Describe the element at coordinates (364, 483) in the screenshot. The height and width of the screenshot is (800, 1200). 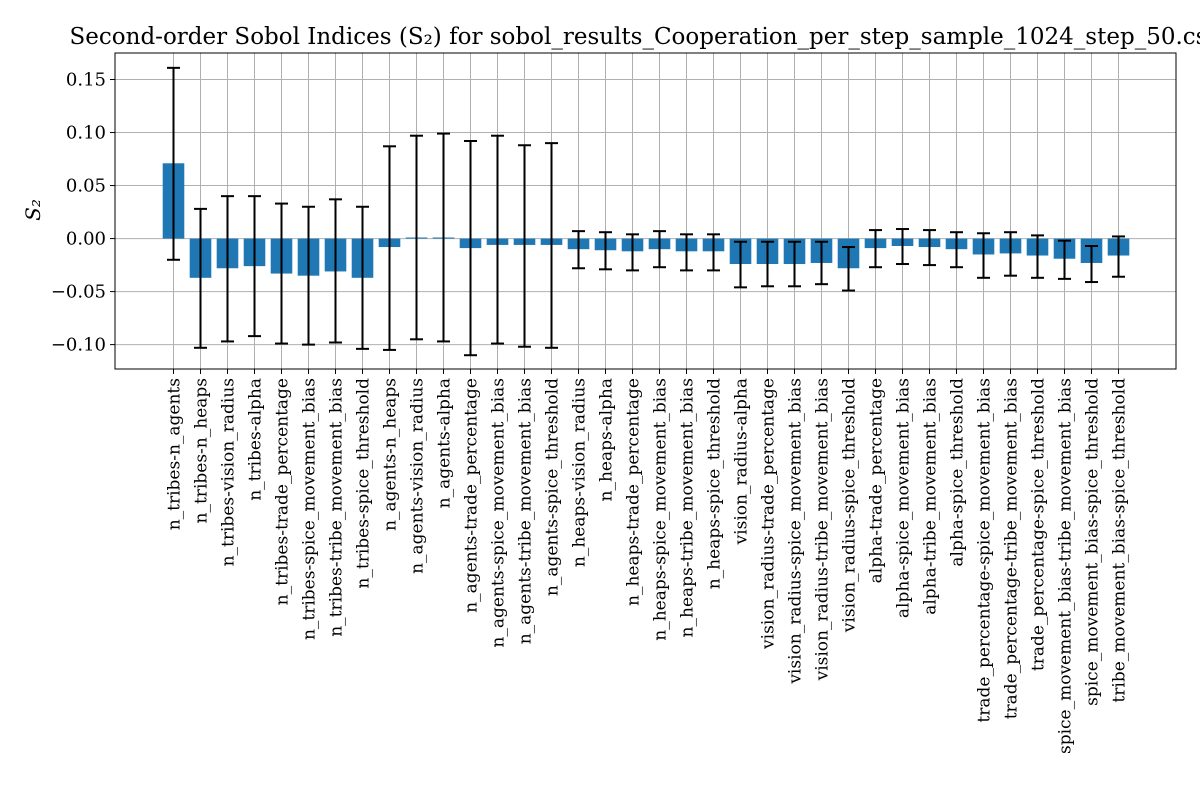
I see `x-tick-label: n_tribes-spice_threshold` at that location.